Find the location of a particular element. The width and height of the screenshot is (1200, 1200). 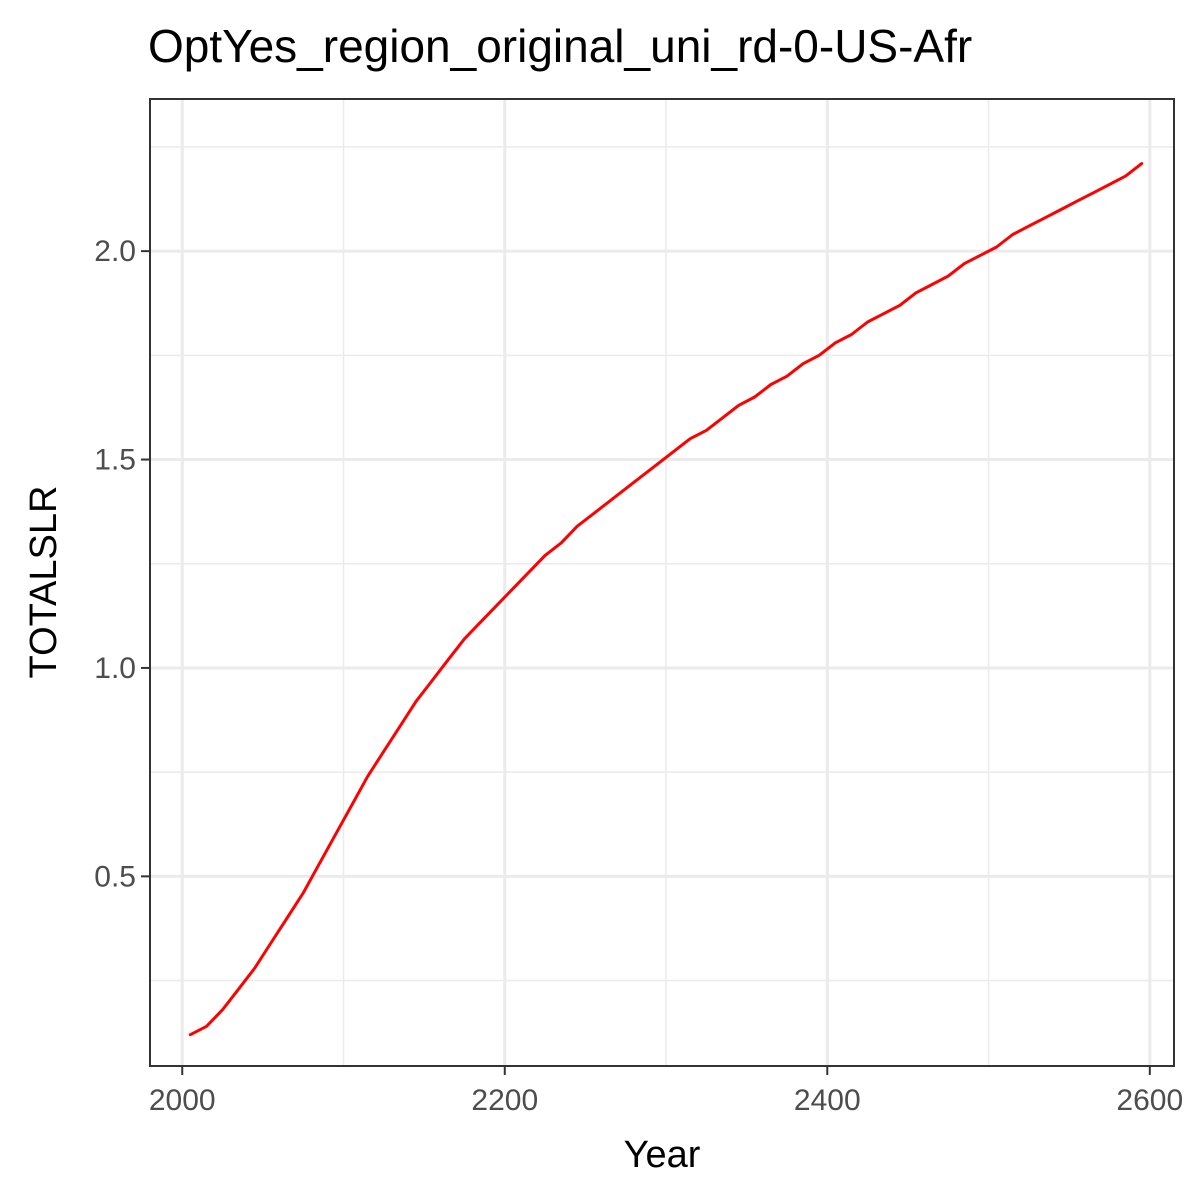

y-tick-label: 1.5 is located at coordinates (115, 460).